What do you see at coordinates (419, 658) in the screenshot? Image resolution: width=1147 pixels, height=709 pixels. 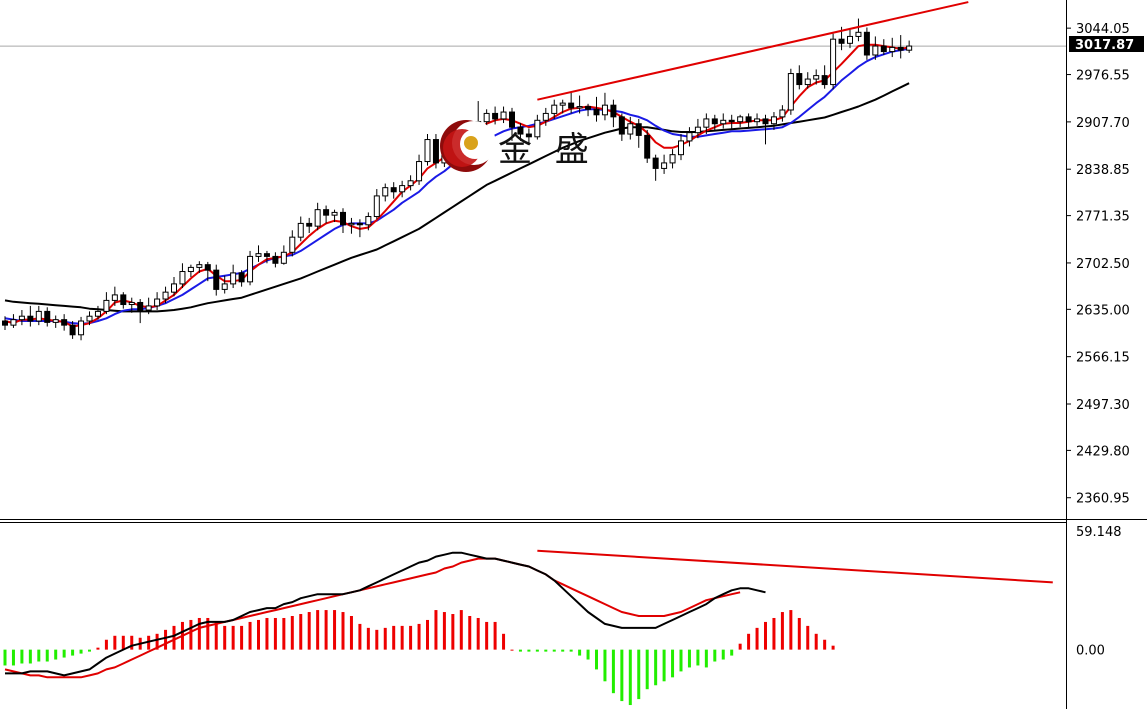 I see `macd-histogram` at bounding box center [419, 658].